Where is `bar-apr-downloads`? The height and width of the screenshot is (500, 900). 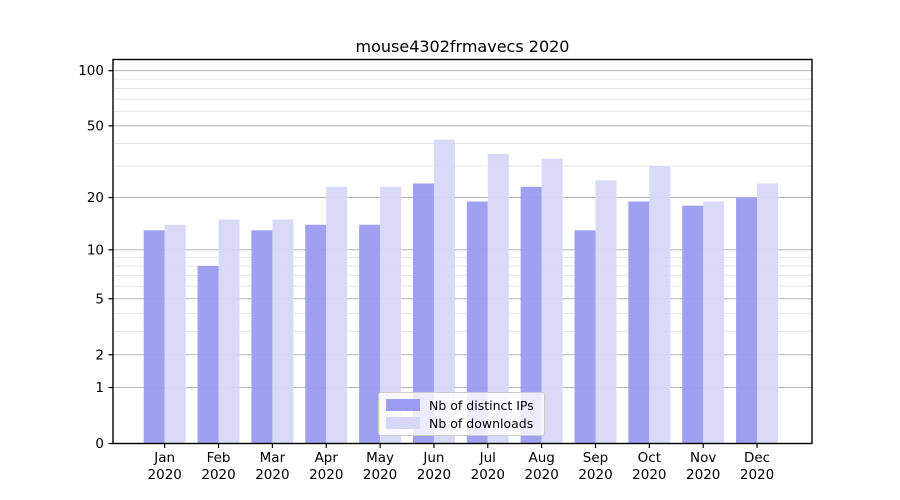
bar-apr-downloads is located at coordinates (337, 315).